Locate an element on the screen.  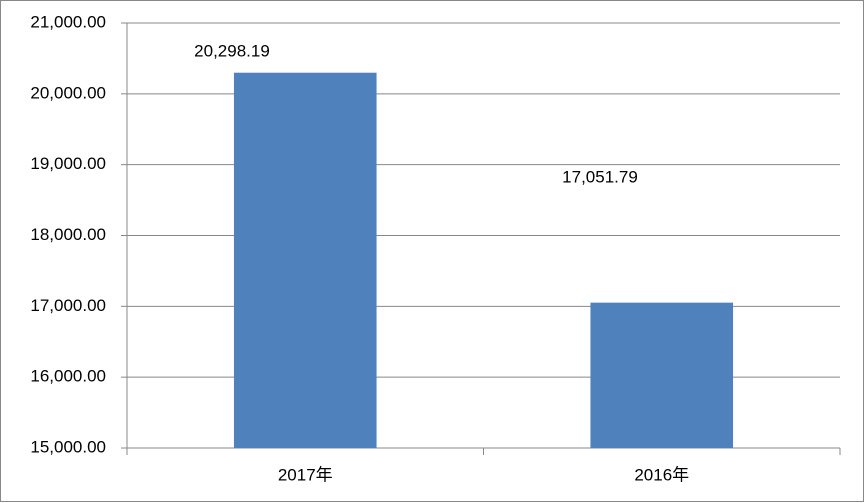
y-tick-label: 19,000.00 is located at coordinates (68, 163).